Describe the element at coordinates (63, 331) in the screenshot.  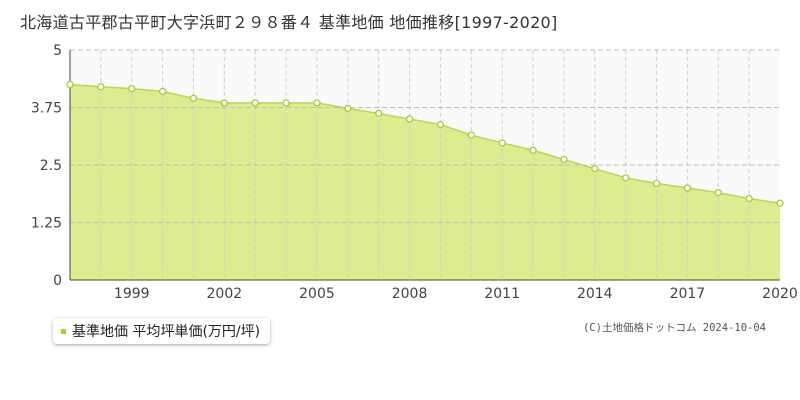
I see `legend-swatch` at that location.